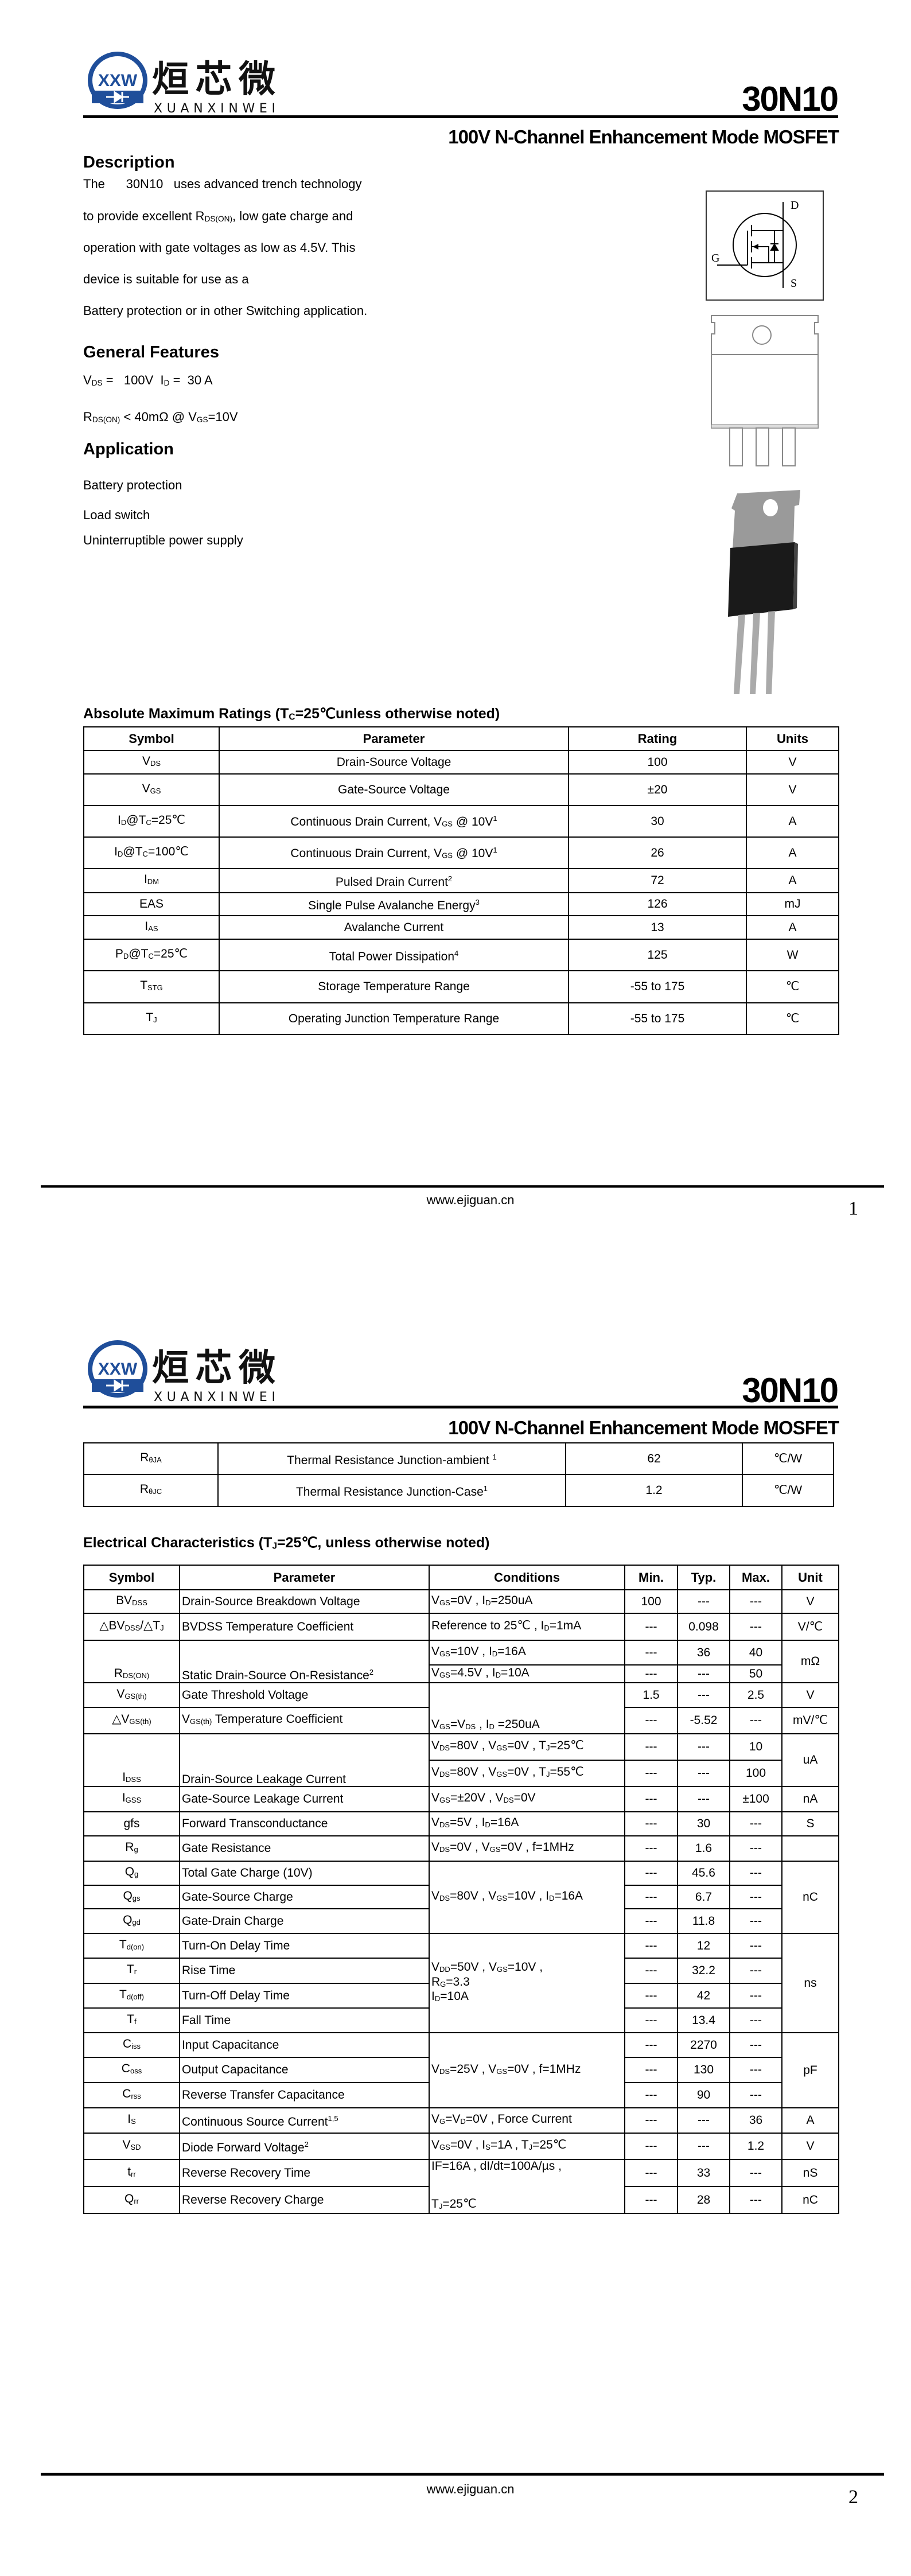 Image resolution: width=911 pixels, height=2576 pixels. What do you see at coordinates (163, 540) in the screenshot?
I see `application-item: Uninterruptible power supply` at bounding box center [163, 540].